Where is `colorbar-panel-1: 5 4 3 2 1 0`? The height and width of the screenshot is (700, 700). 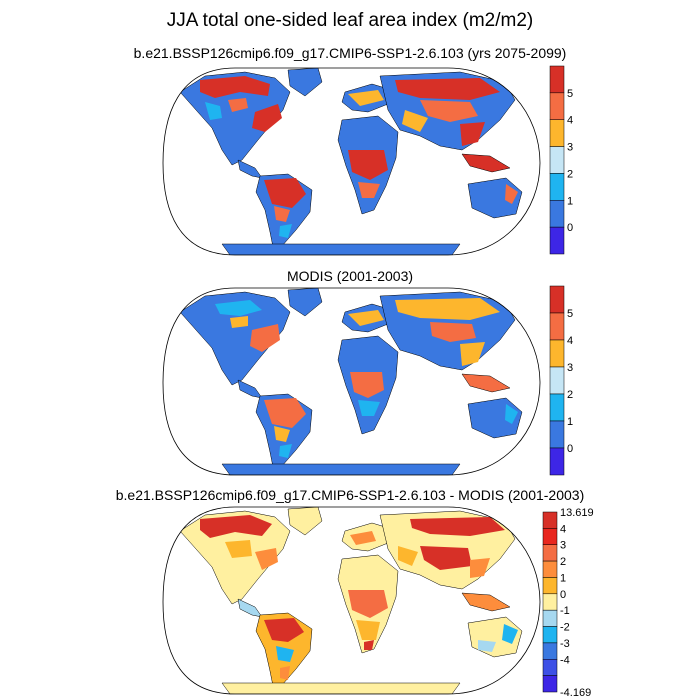
colorbar-panel-1: 5 4 3 2 1 0 is located at coordinates (561, 160).